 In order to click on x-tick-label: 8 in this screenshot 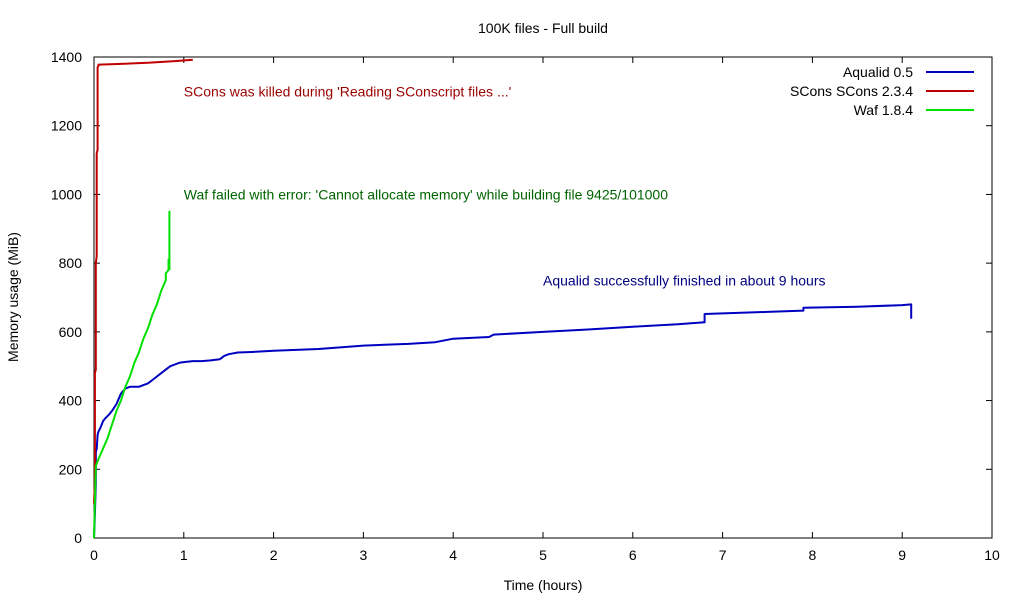, I will do `click(813, 555)`.